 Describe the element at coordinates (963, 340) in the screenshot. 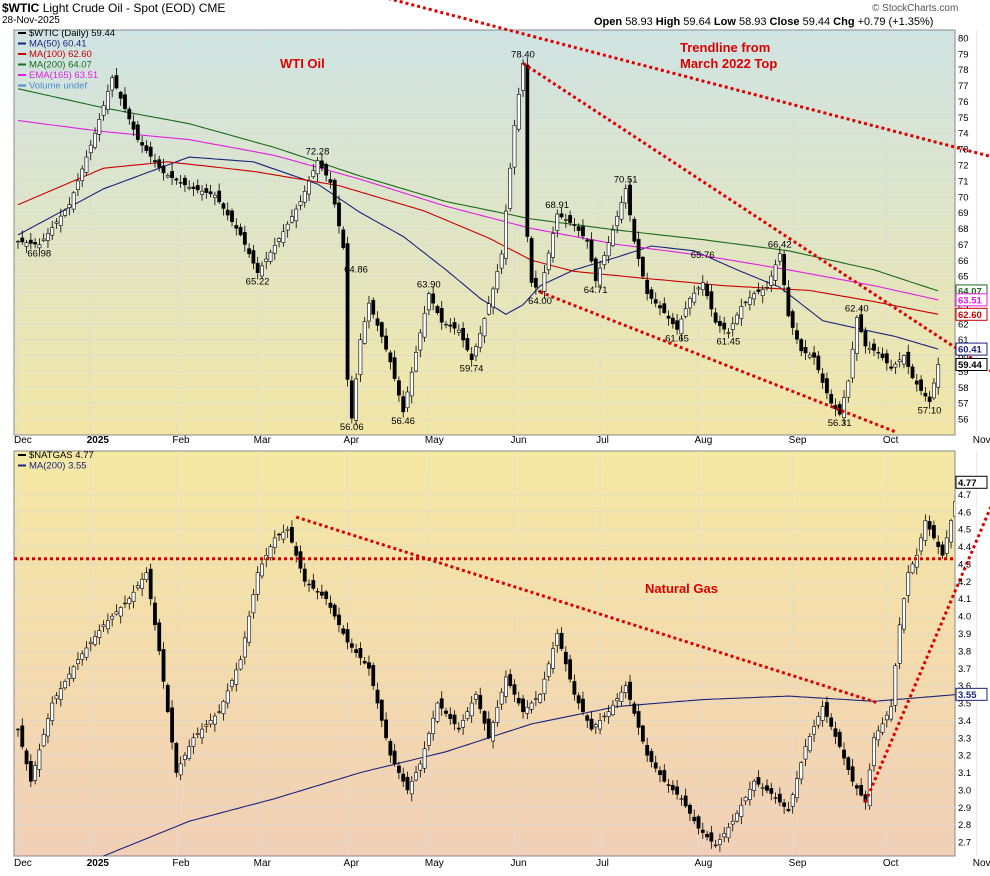

I see `top-y-tick-5: 61` at that location.